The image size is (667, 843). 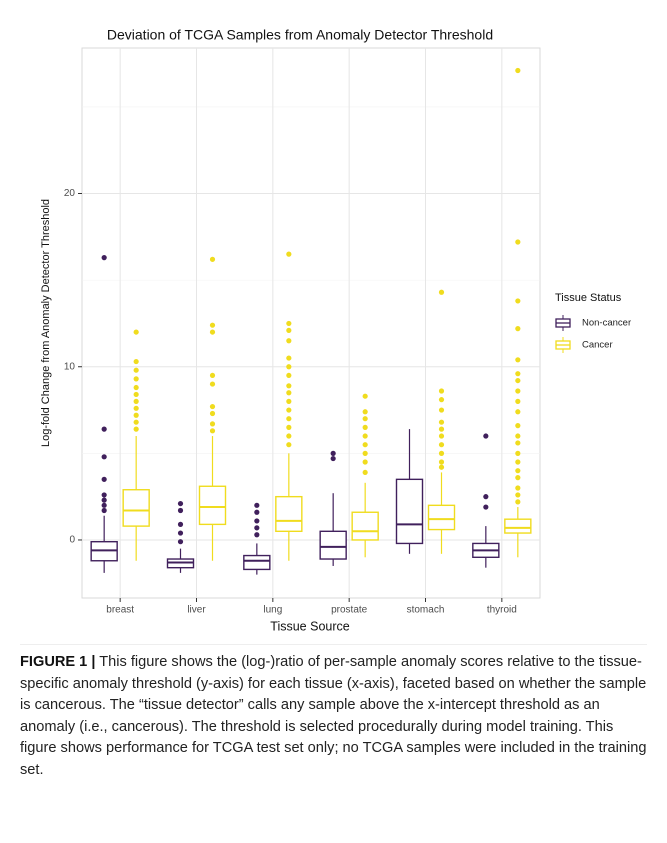 I want to click on y-tick-label: 0, so click(x=72, y=540).